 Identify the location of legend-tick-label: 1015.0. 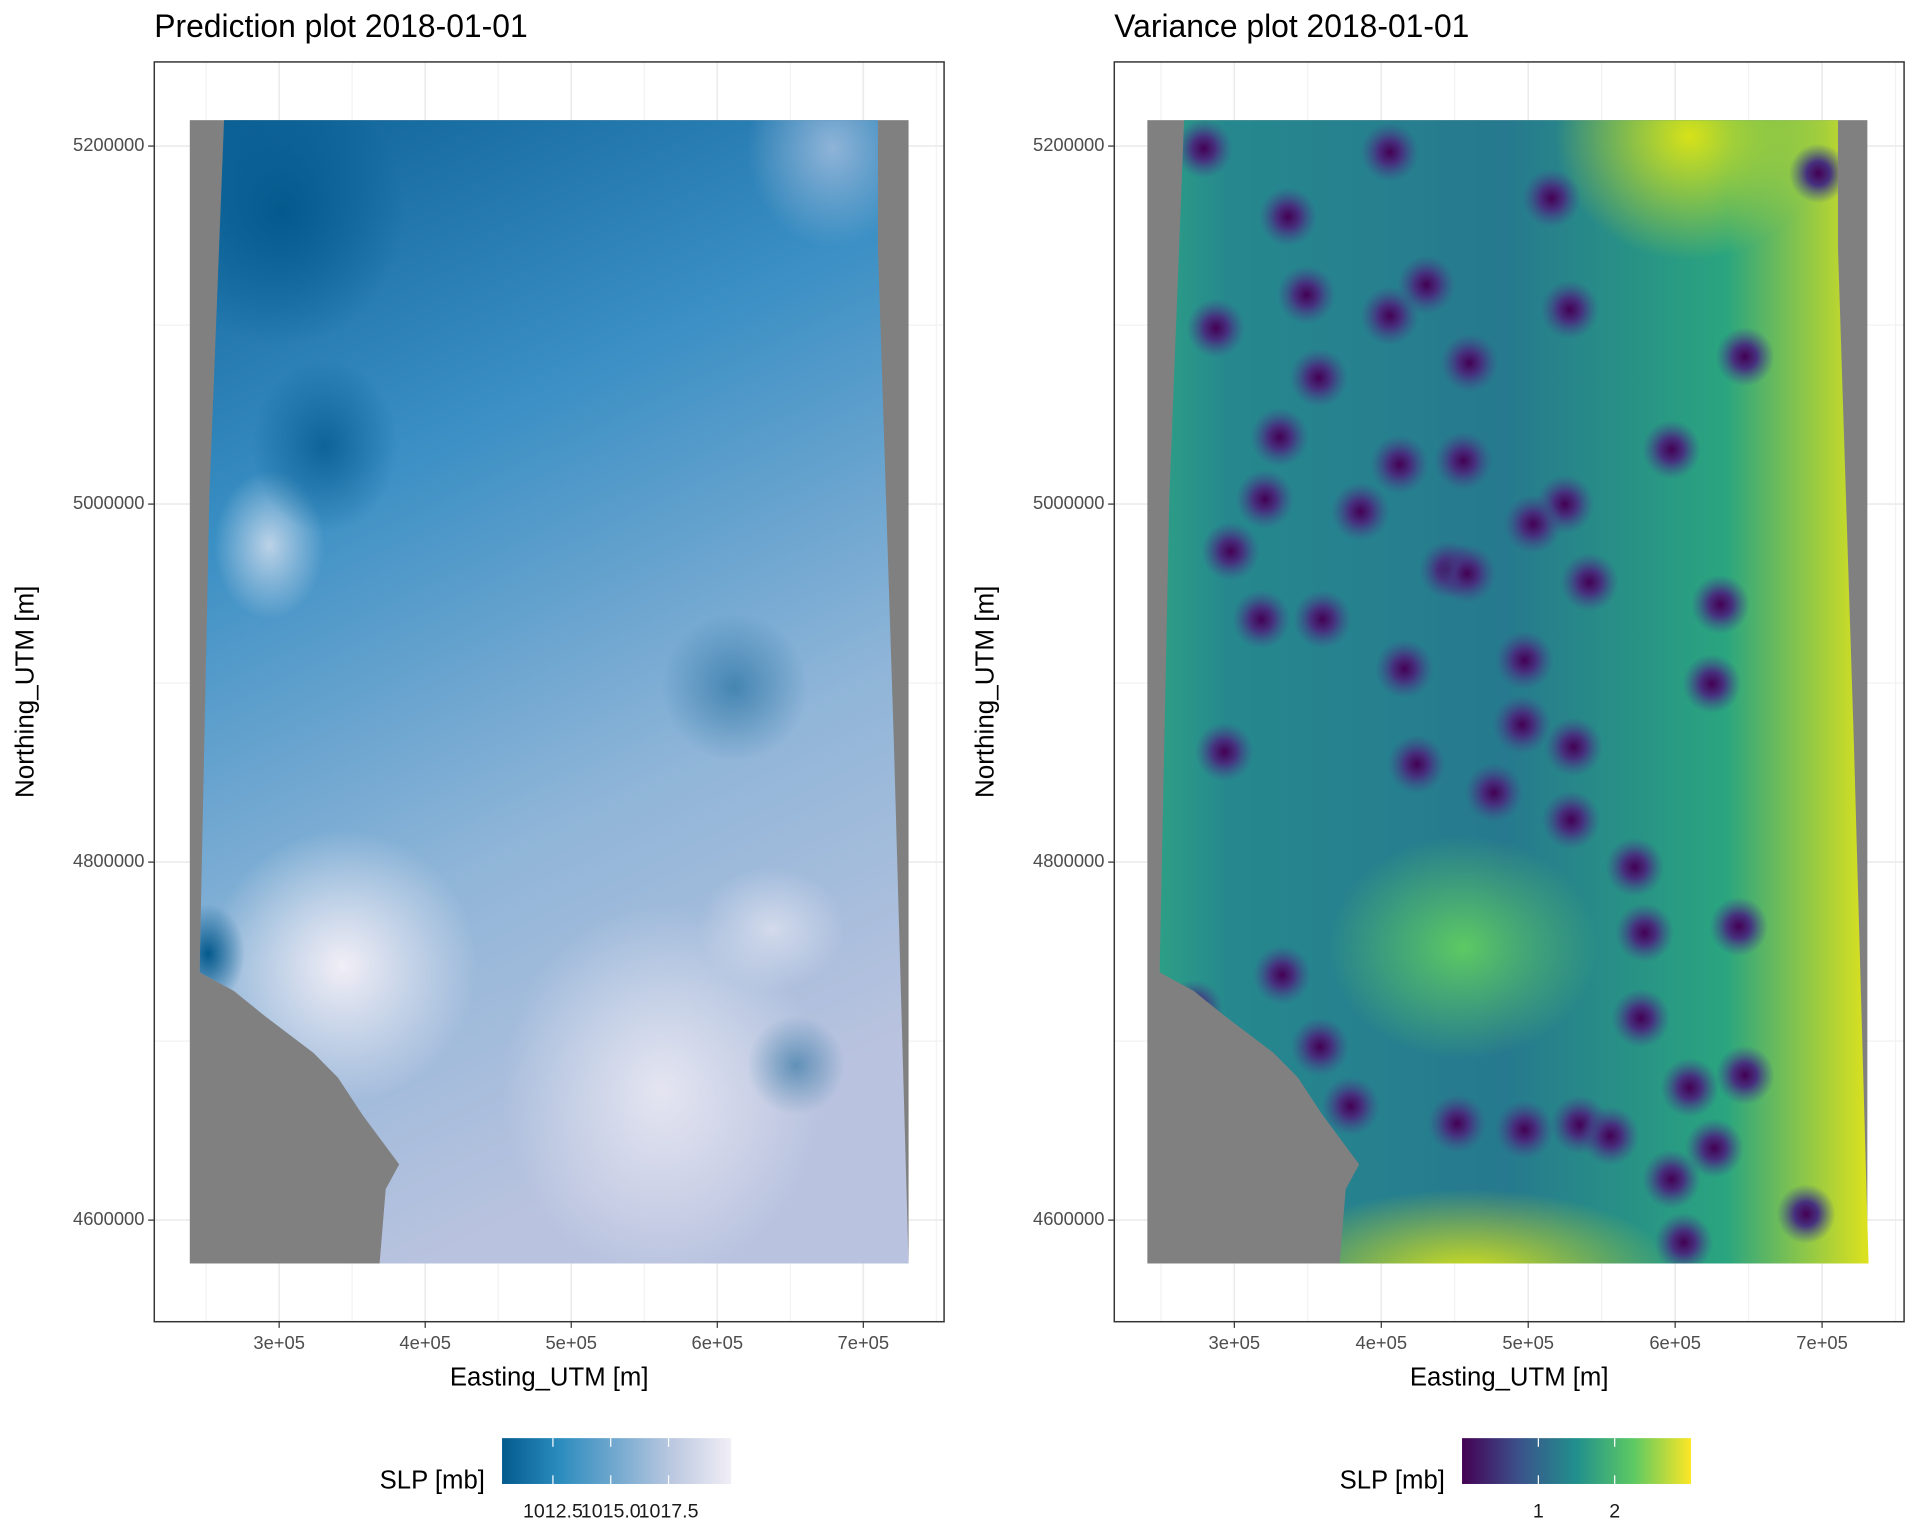
(611, 1512).